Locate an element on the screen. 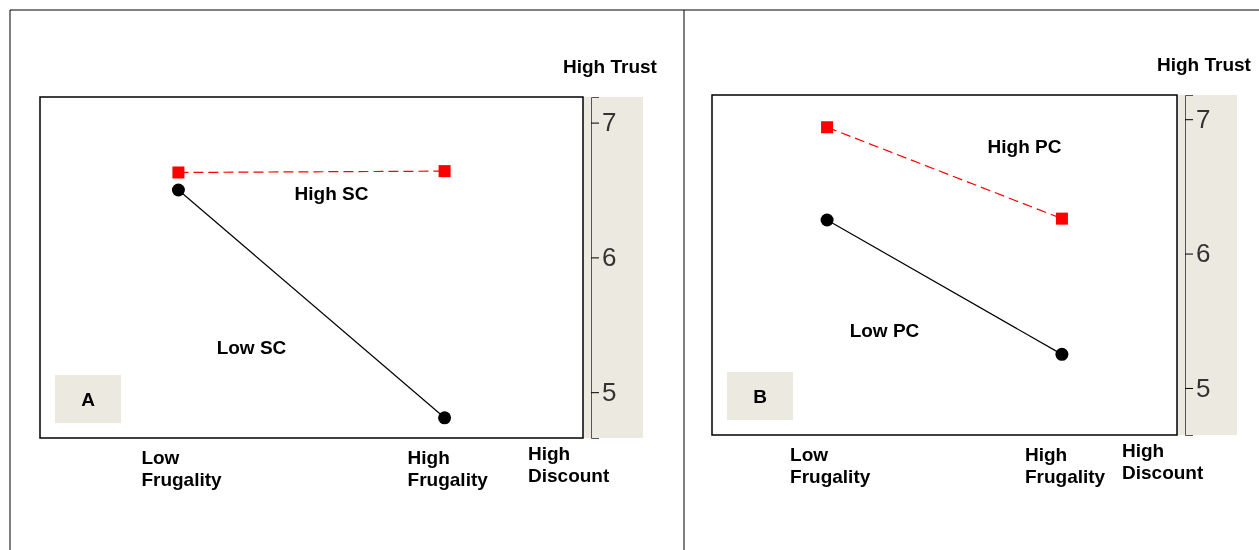  series-label: High PC is located at coordinates (1024, 146).